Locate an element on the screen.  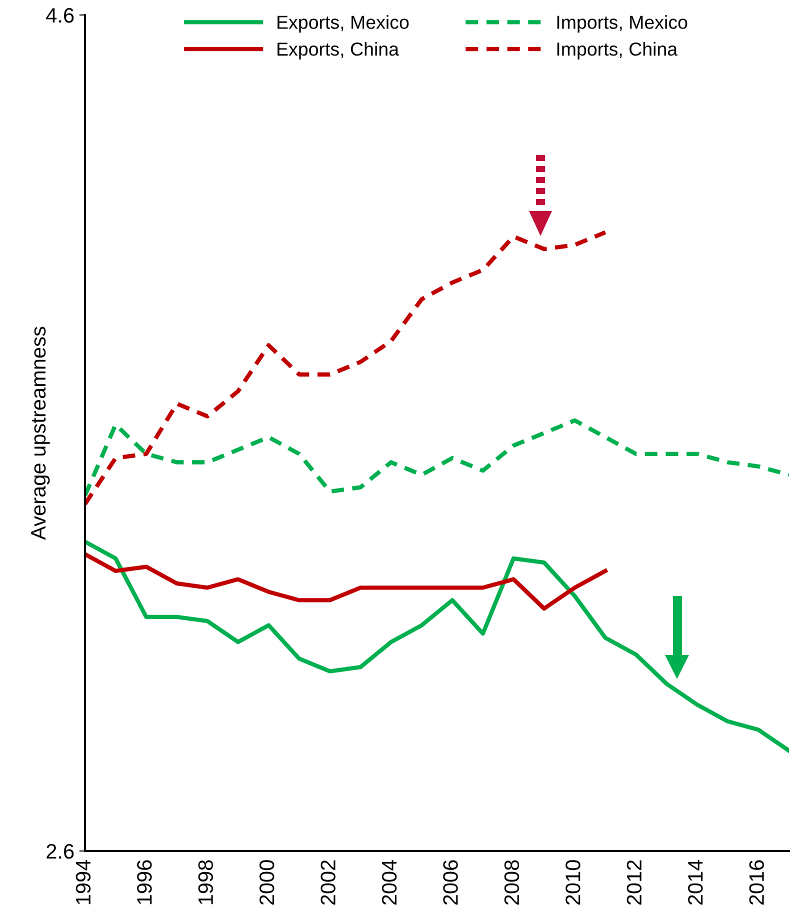
legend-label: Imports, Mexico is located at coordinates (622, 24).